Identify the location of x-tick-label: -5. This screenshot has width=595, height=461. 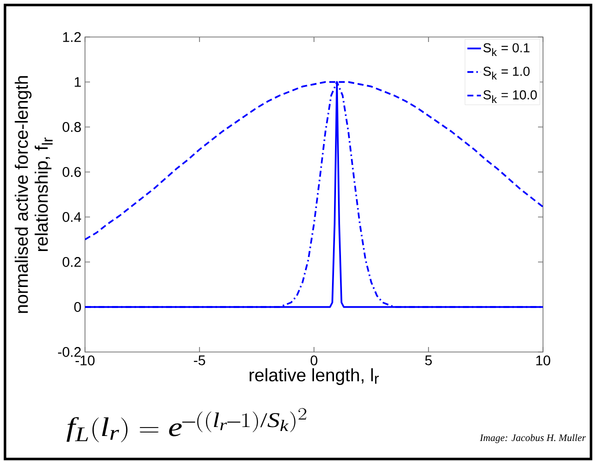
(200, 361).